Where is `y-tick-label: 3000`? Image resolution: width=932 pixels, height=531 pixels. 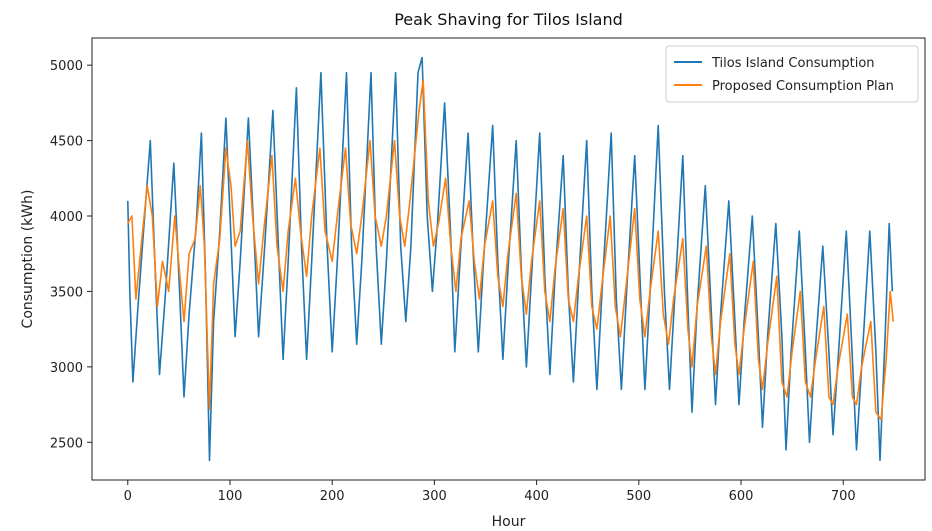
y-tick-label: 3000 is located at coordinates (66, 368).